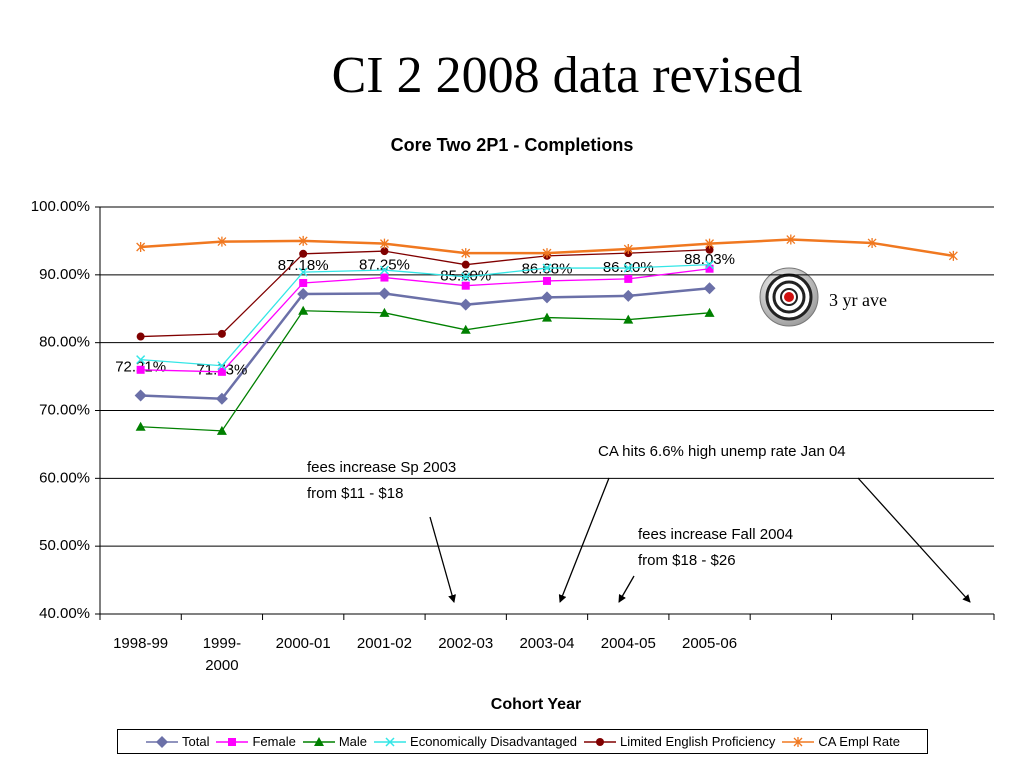 This screenshot has width=1024, height=768. Describe the element at coordinates (303, 643) in the screenshot. I see `x-tick-label: 2000-01` at that location.